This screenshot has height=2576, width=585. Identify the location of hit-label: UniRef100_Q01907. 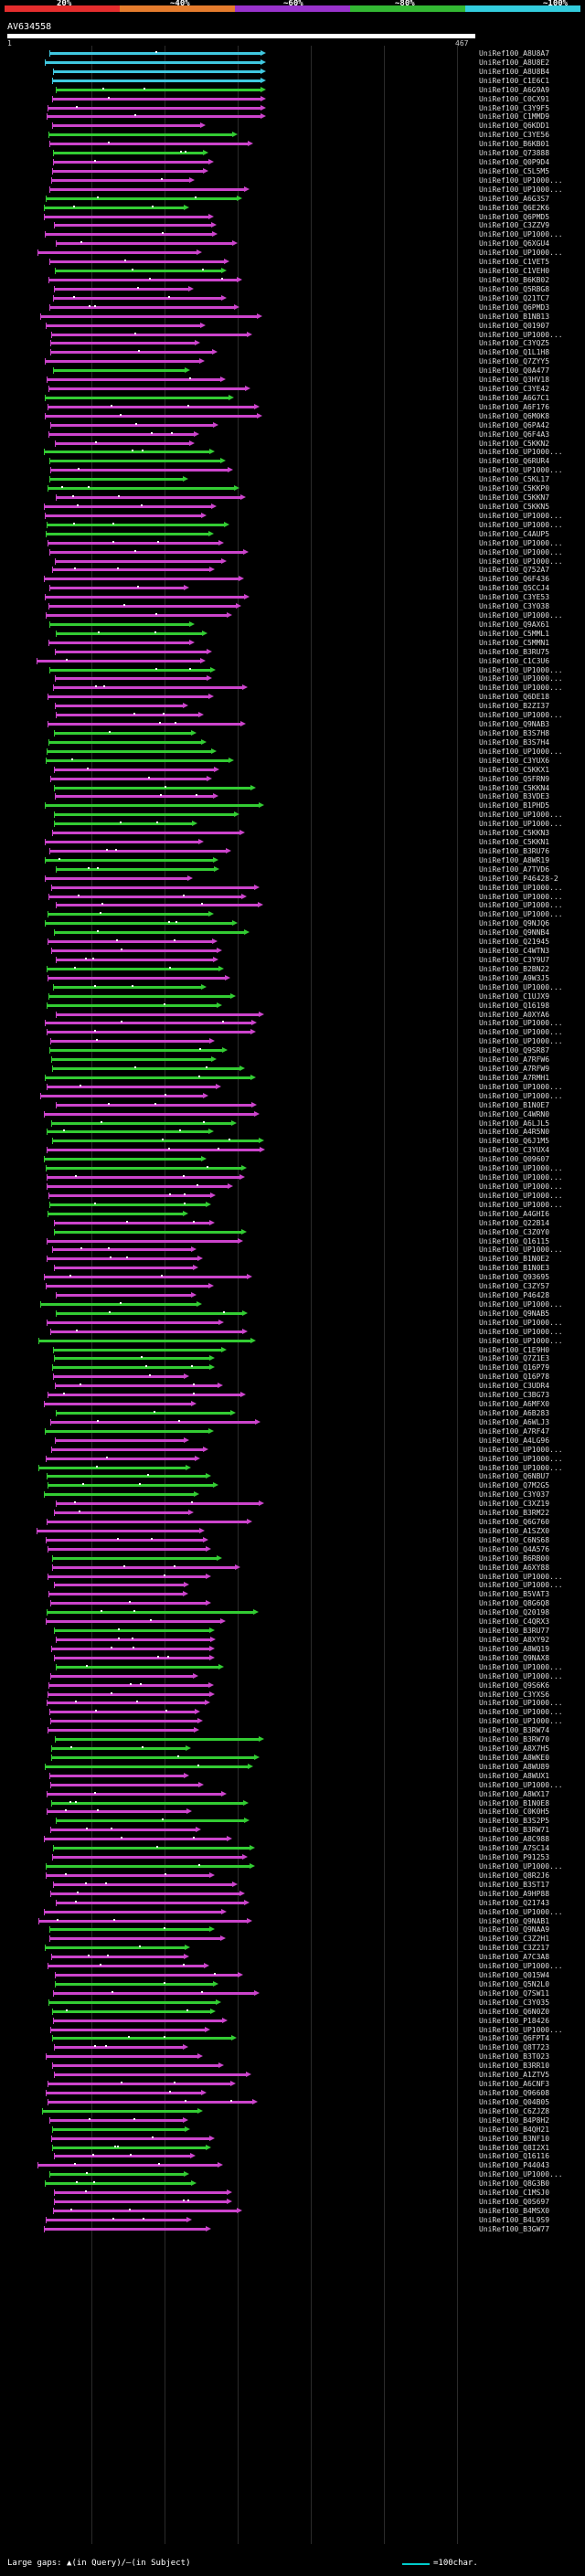
(514, 325).